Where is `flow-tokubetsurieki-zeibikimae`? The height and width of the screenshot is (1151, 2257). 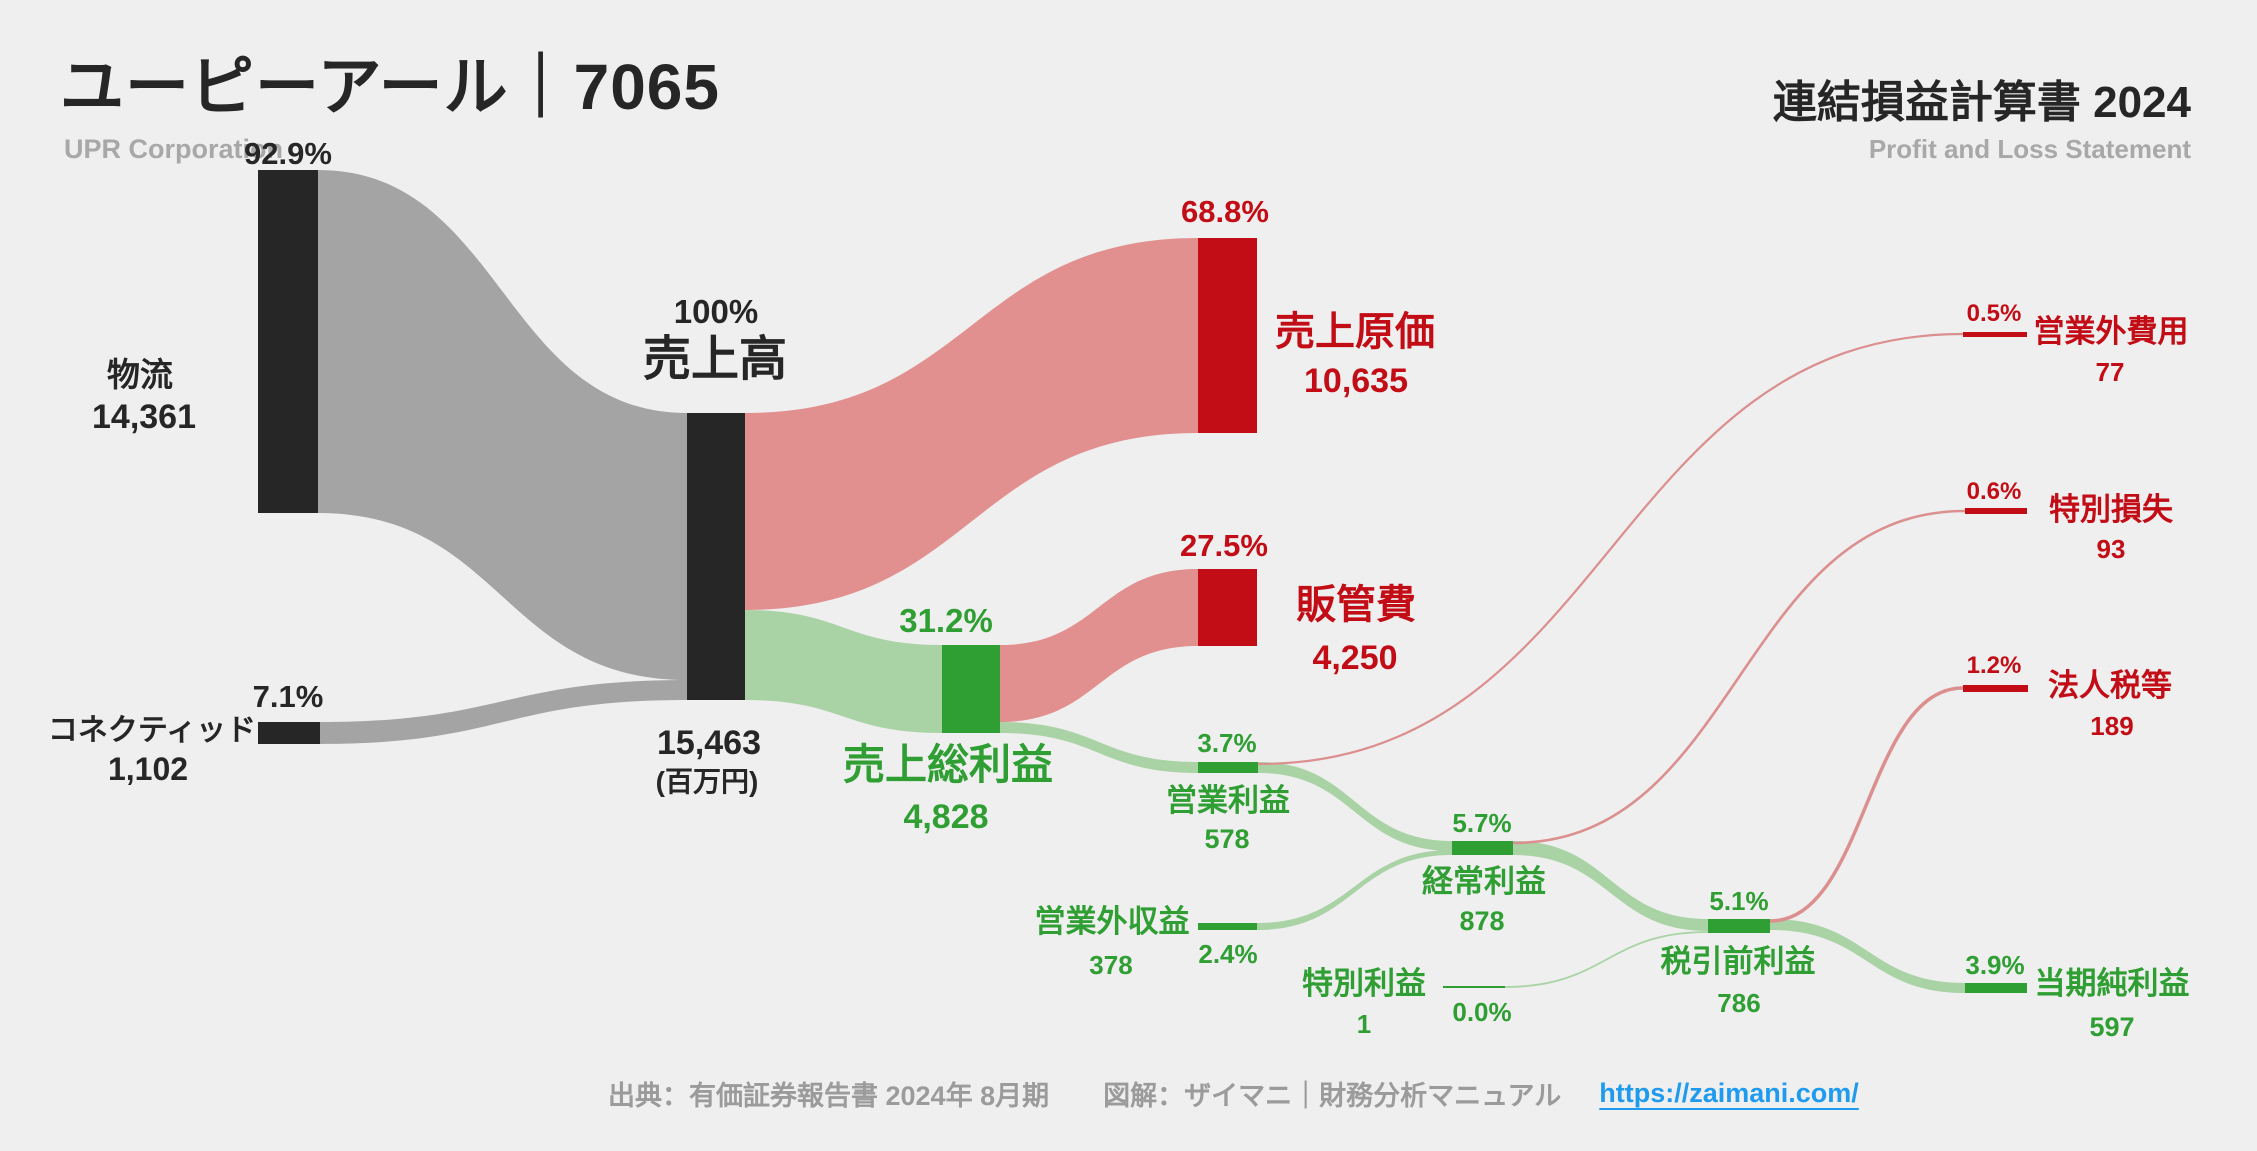 flow-tokubetsurieki-zeibikimae is located at coordinates (1606, 959).